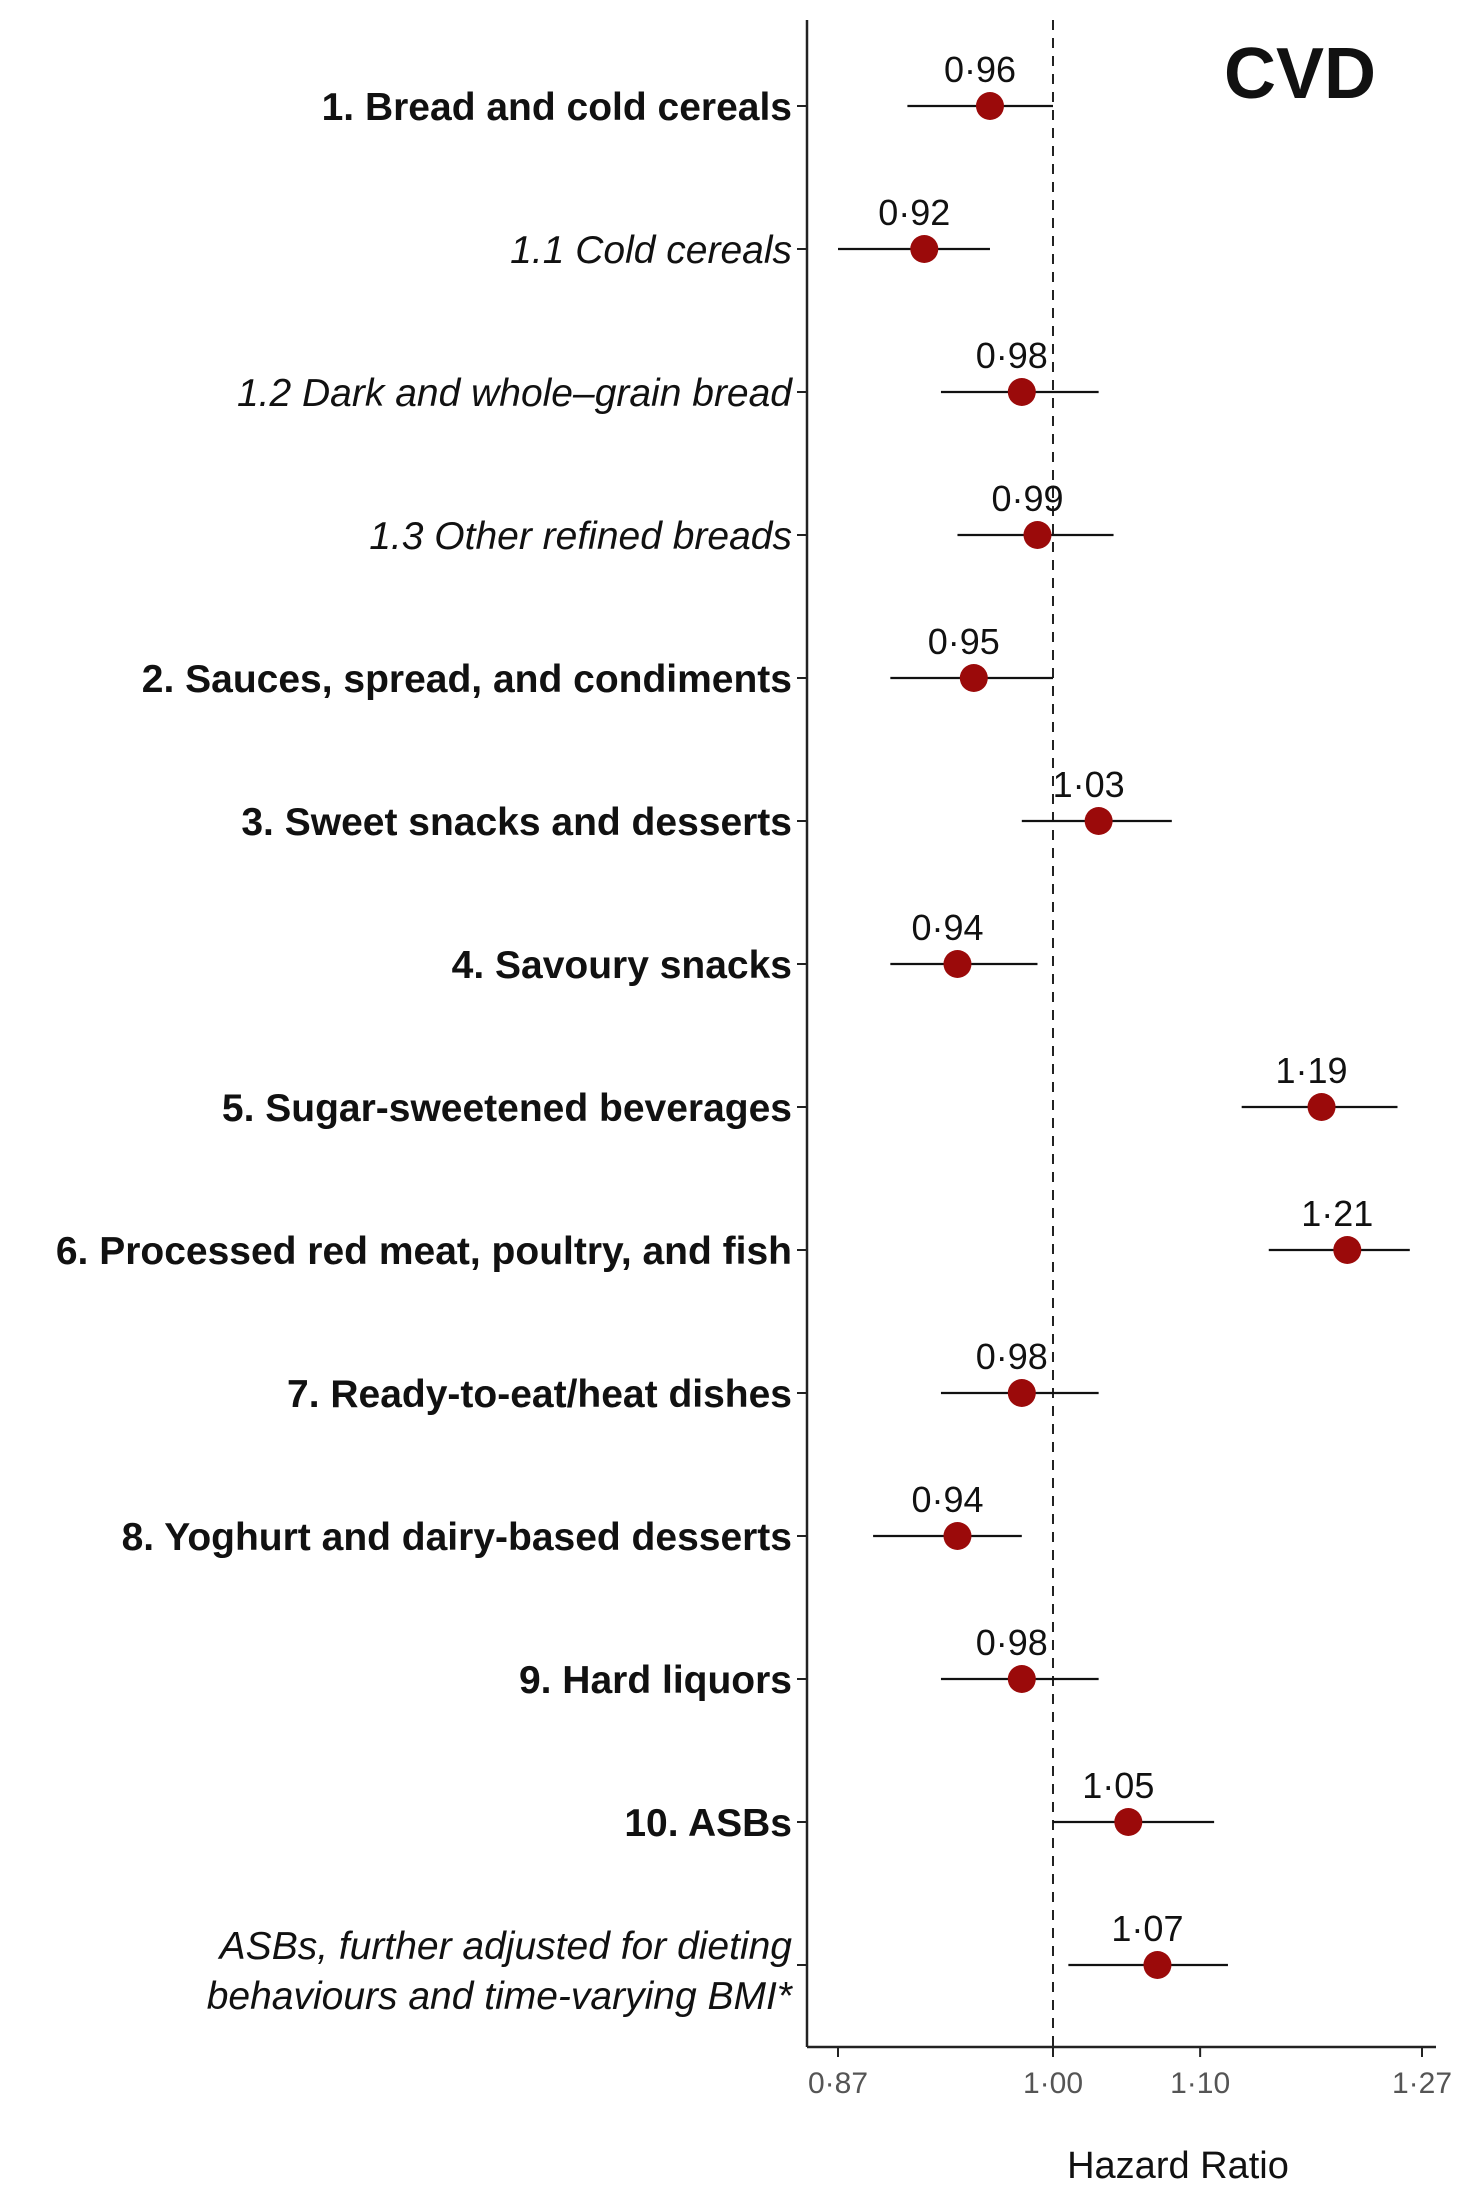 The image size is (1477, 2185). Describe the element at coordinates (919, 1805) in the screenshot. I see `forest-row: 10. ASBs 1·05` at that location.